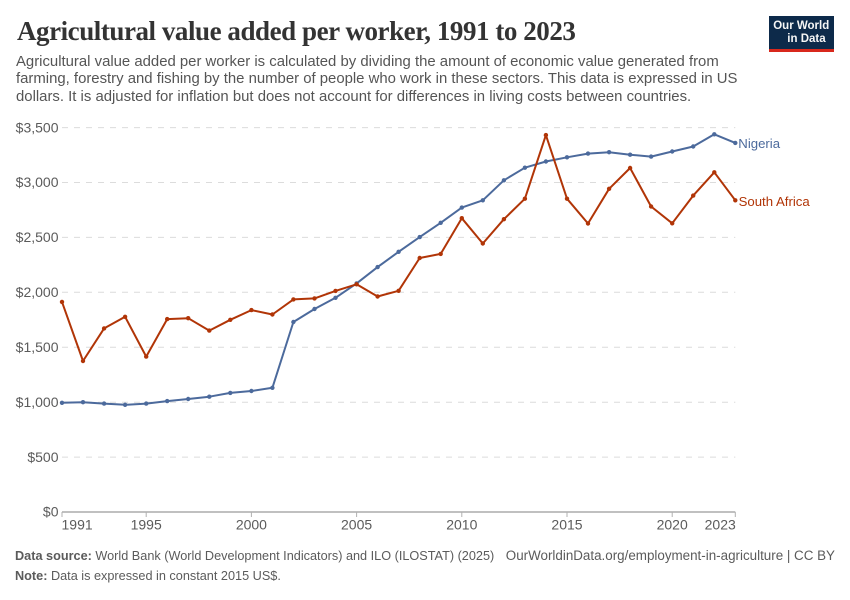 The height and width of the screenshot is (600, 850). What do you see at coordinates (720, 525) in the screenshot?
I see `svg-text: 2023` at bounding box center [720, 525].